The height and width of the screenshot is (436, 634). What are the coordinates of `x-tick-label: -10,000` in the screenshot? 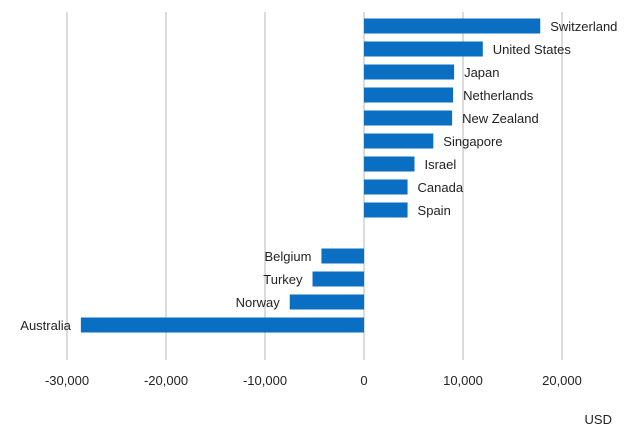 It's located at (265, 380).